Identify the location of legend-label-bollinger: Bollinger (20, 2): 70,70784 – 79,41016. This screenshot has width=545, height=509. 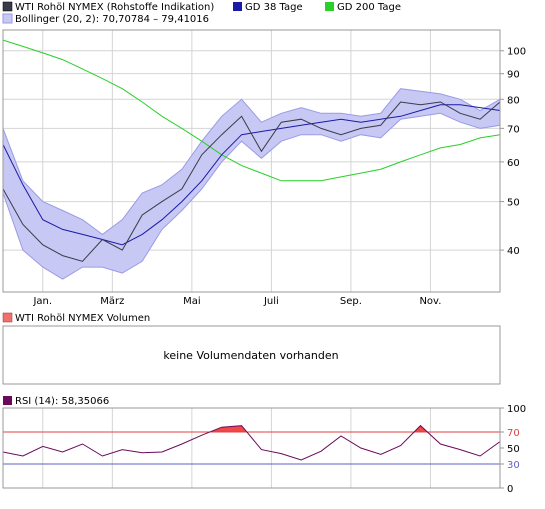
(112, 19).